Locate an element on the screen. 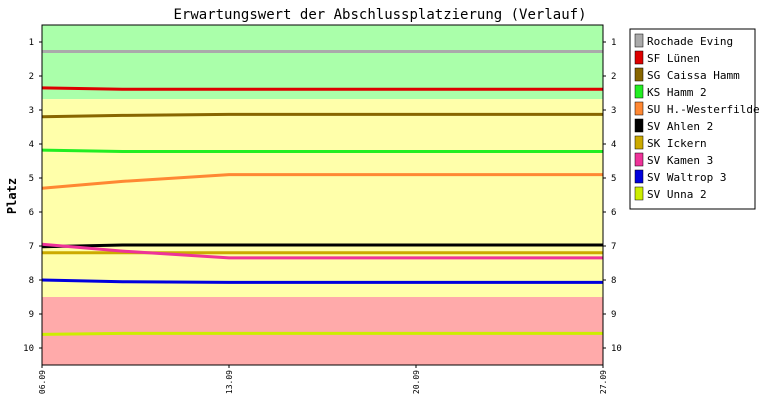 This screenshot has width=760, height=400. y-tick-label-right: 7 is located at coordinates (613, 247).